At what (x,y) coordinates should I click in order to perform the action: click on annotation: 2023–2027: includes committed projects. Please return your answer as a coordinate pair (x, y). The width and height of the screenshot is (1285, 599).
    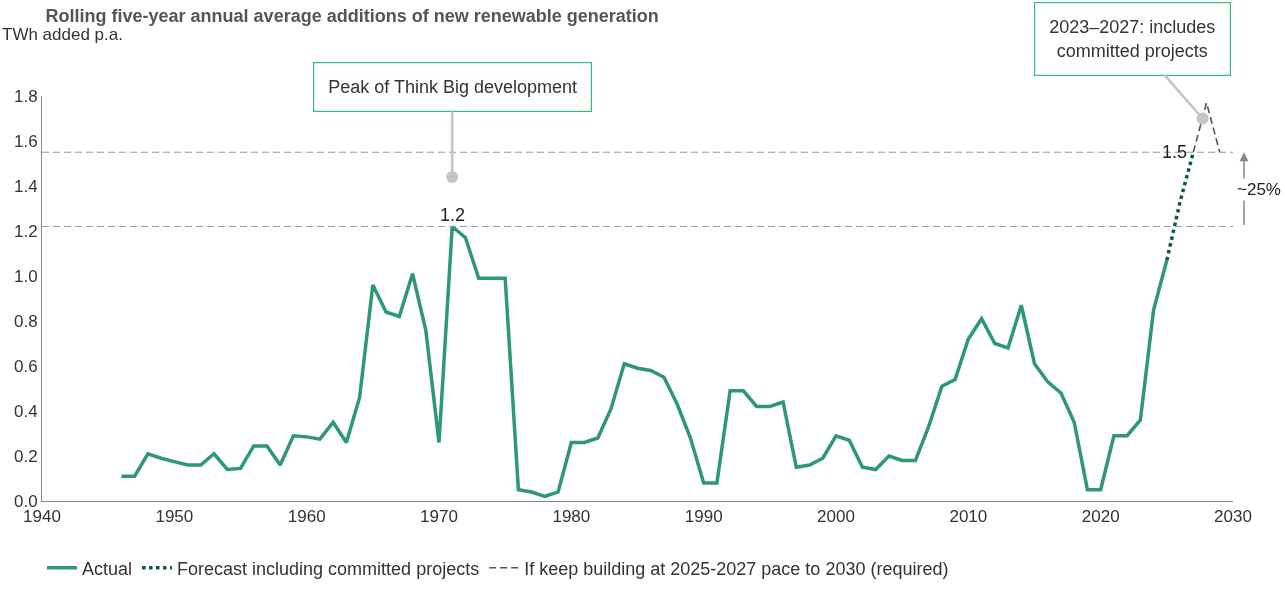
    Looking at the image, I should click on (1132, 39).